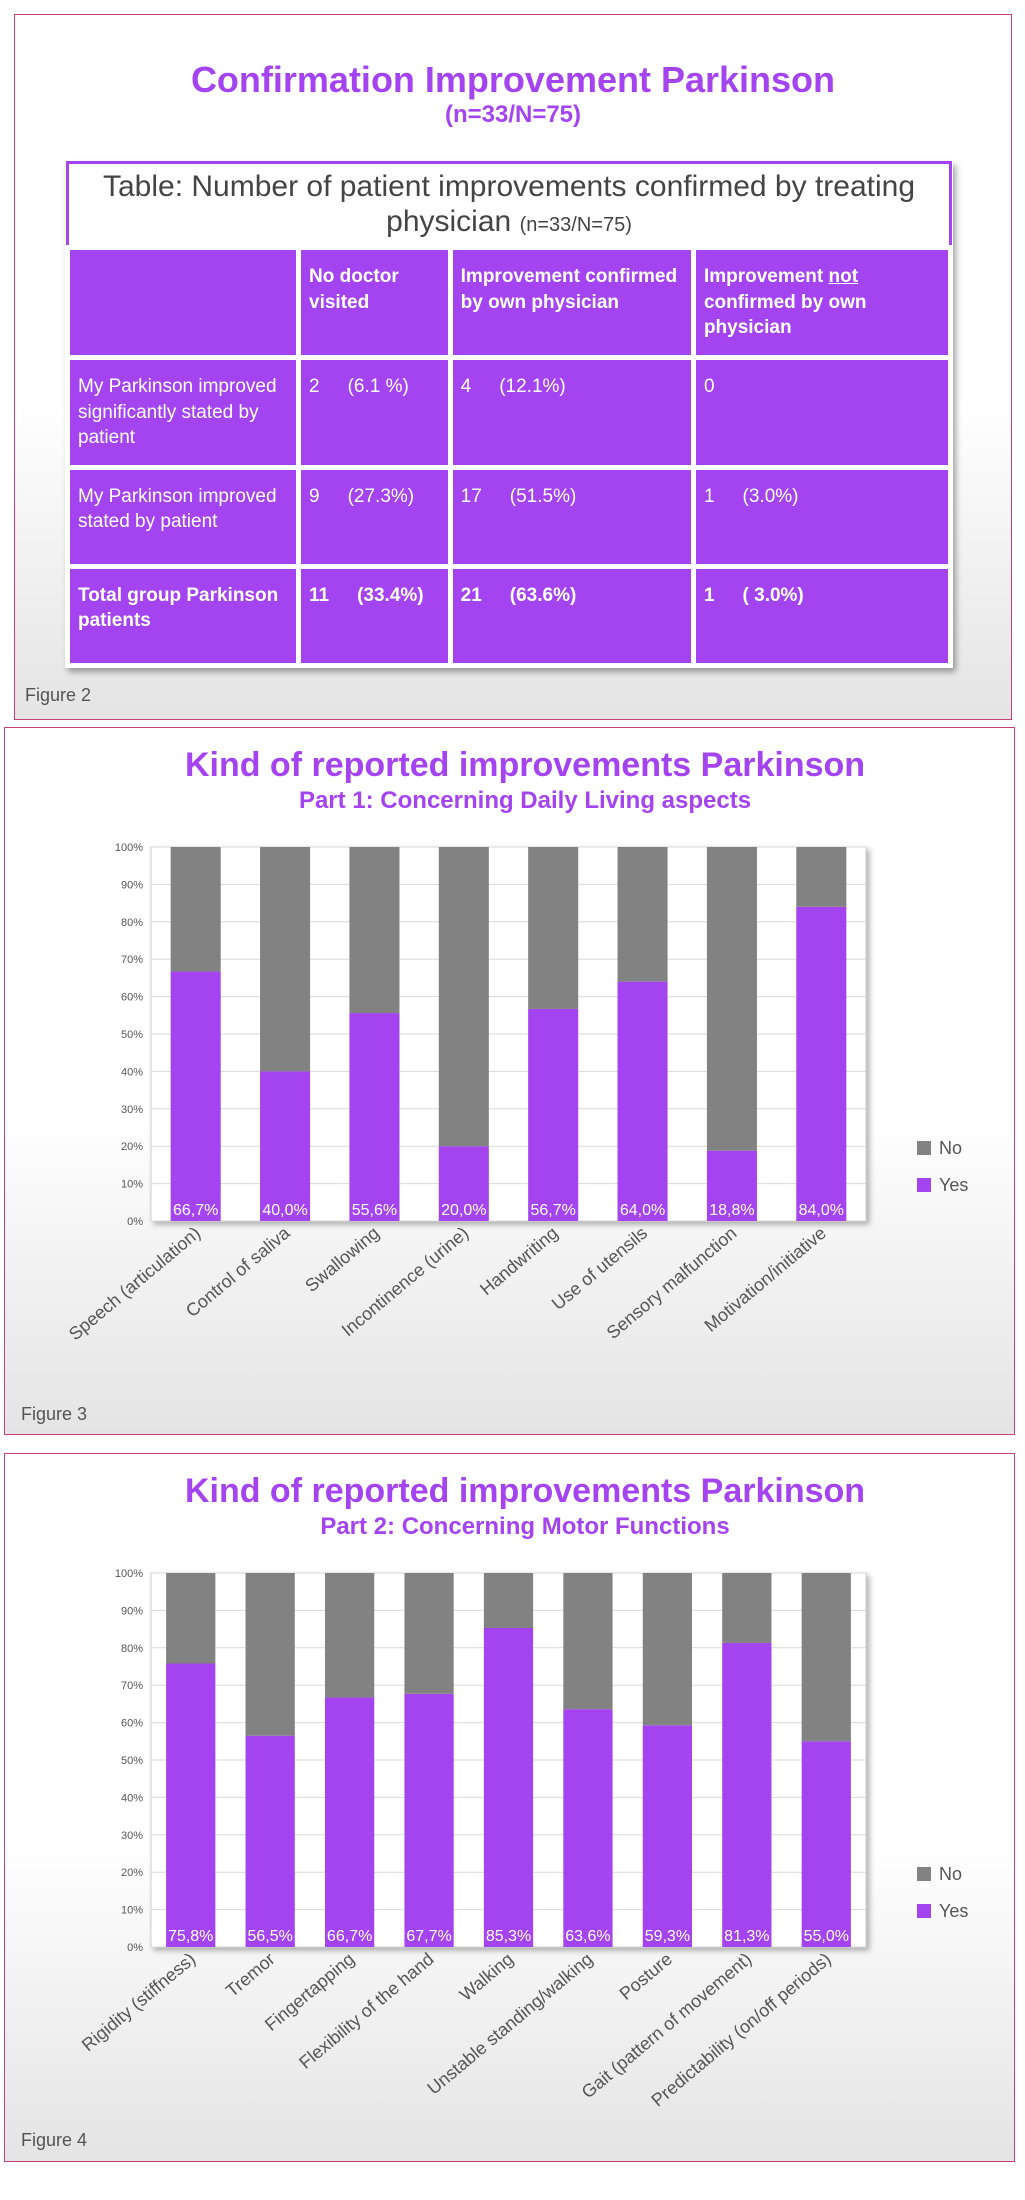 Image resolution: width=1025 pixels, height=2200 pixels. I want to click on header-cell: No doctor visited, so click(374, 302).